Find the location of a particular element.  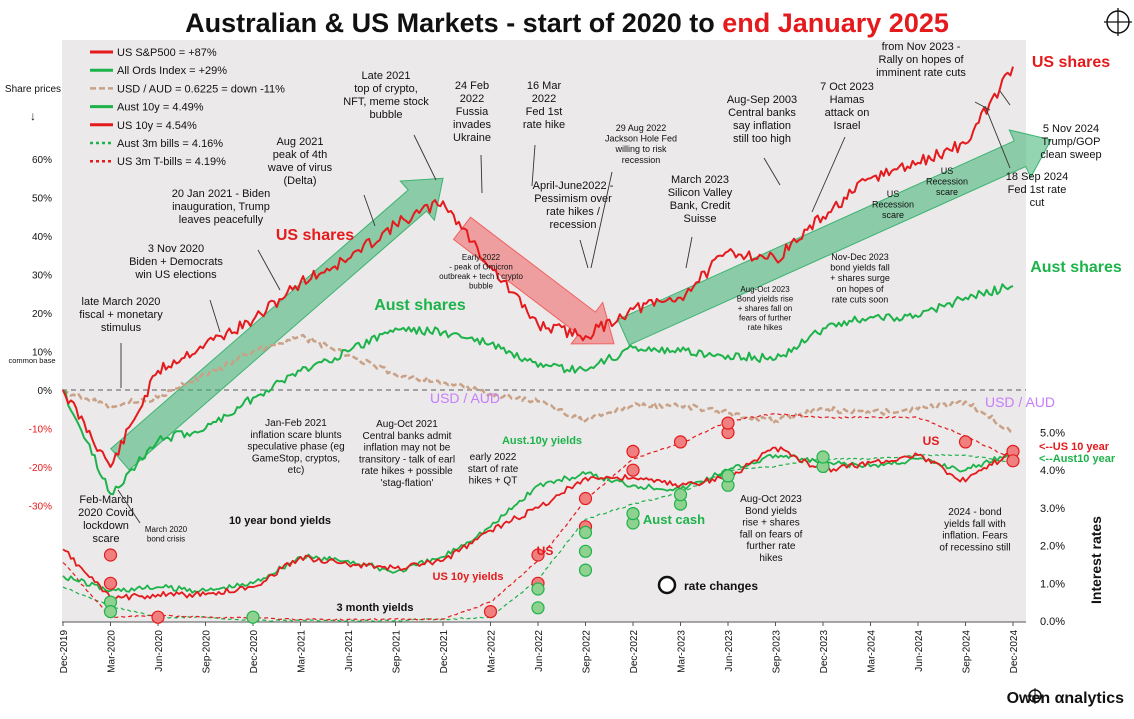

annotation-line: Israel is located at coordinates (847, 126).